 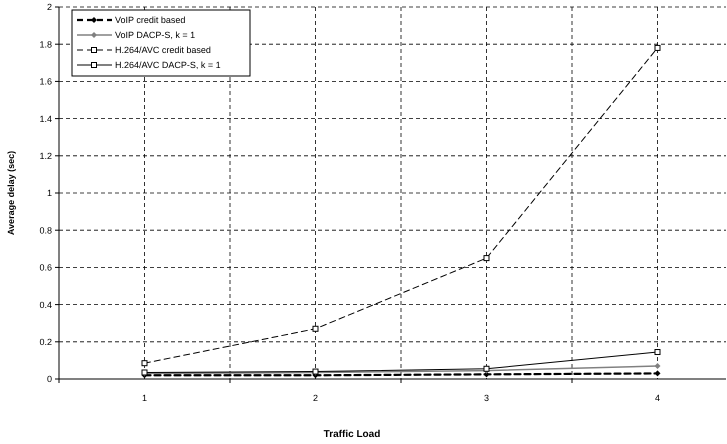 What do you see at coordinates (352, 434) in the screenshot?
I see `x-axis-title: Traffic Load` at bounding box center [352, 434].